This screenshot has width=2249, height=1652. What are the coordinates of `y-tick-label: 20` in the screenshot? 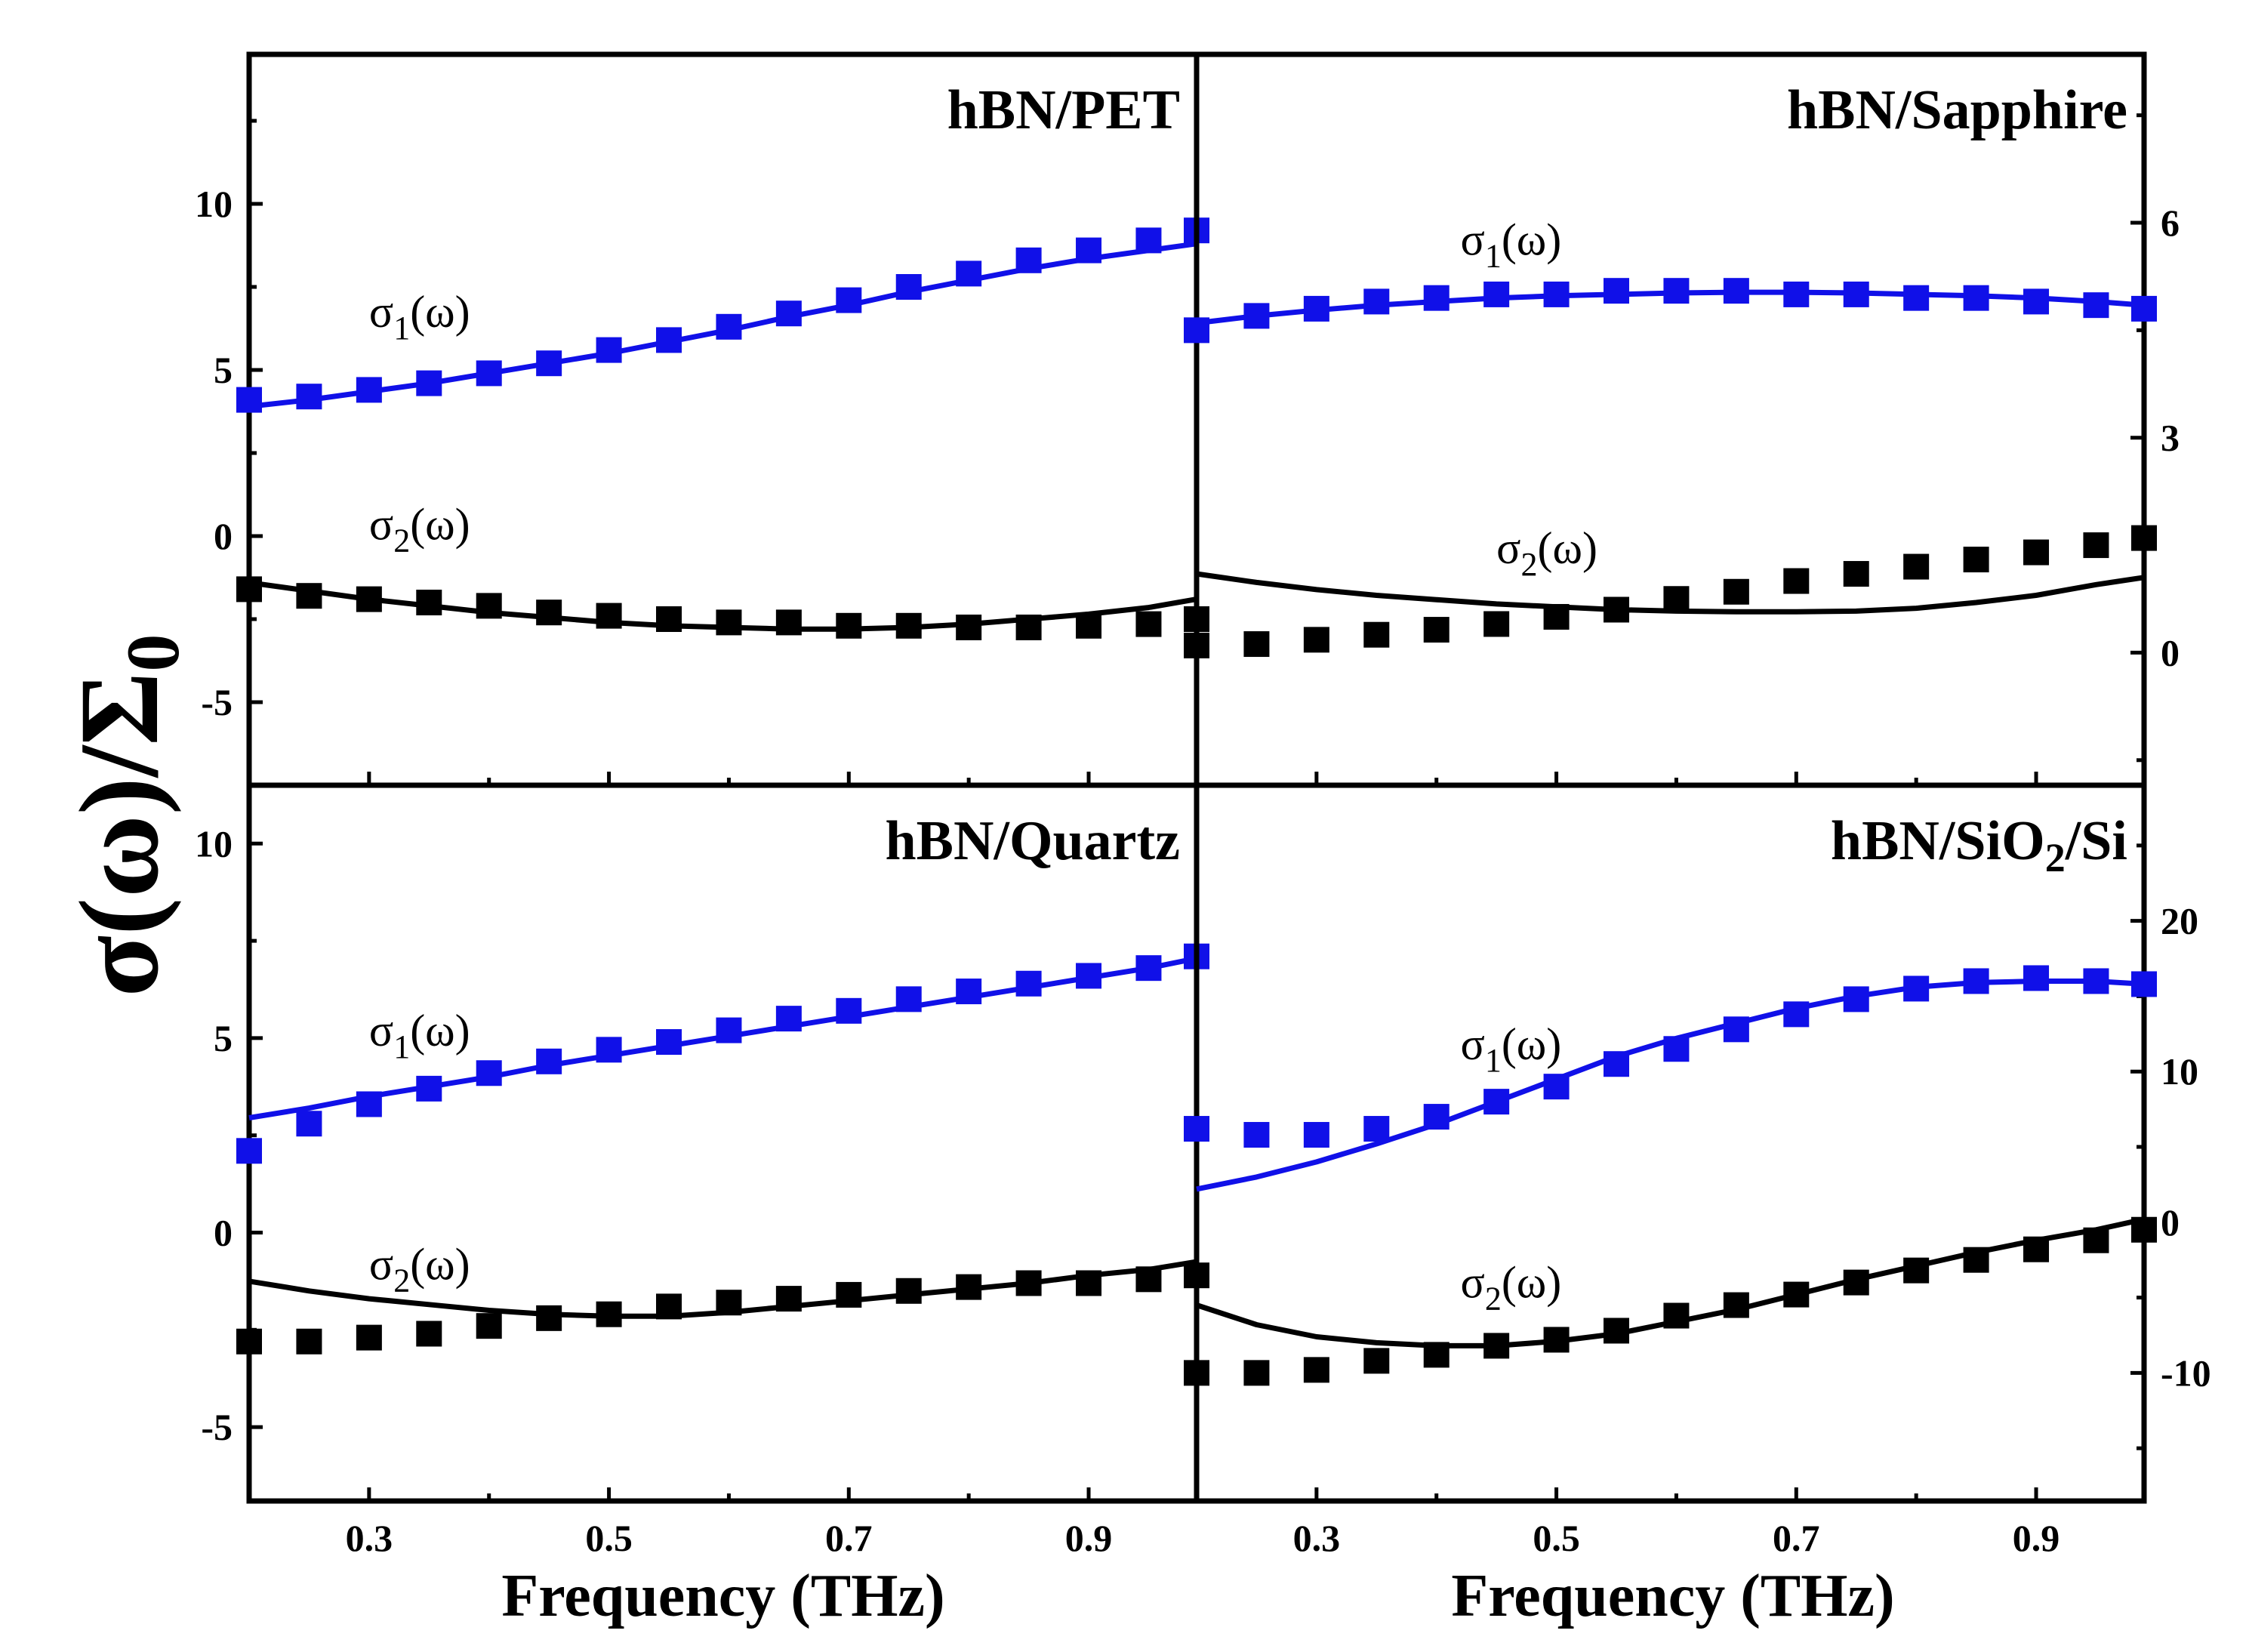 It's located at (2179, 921).